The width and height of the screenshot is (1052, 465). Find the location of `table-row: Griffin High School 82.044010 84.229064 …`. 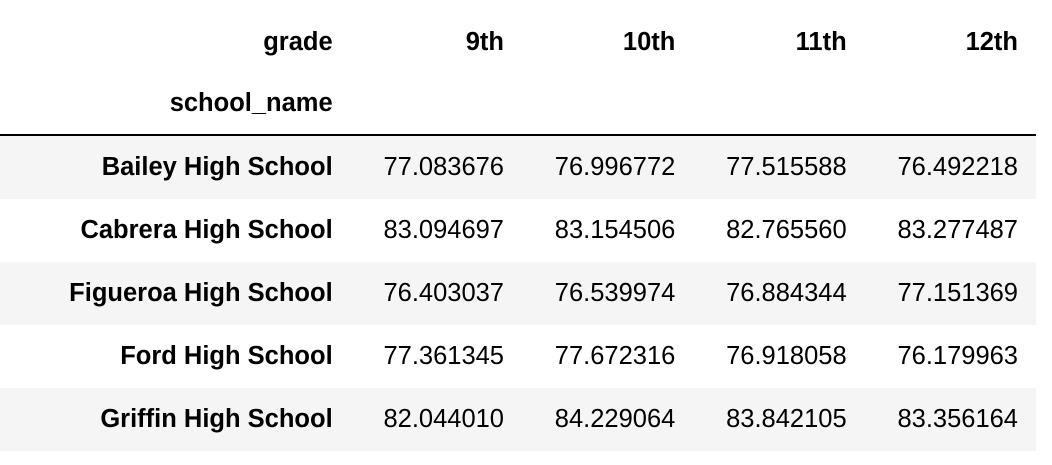

table-row: Griffin High School 82.044010 84.229064 … is located at coordinates (518, 419).